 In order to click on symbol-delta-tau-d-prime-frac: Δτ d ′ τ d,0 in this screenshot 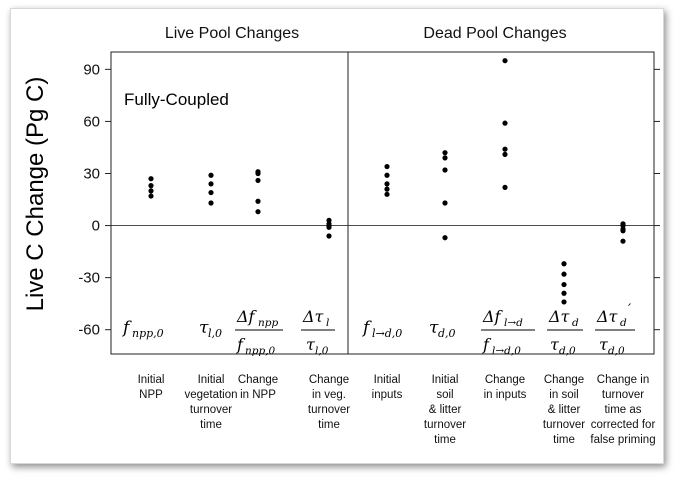, I will do `click(615, 329)`.